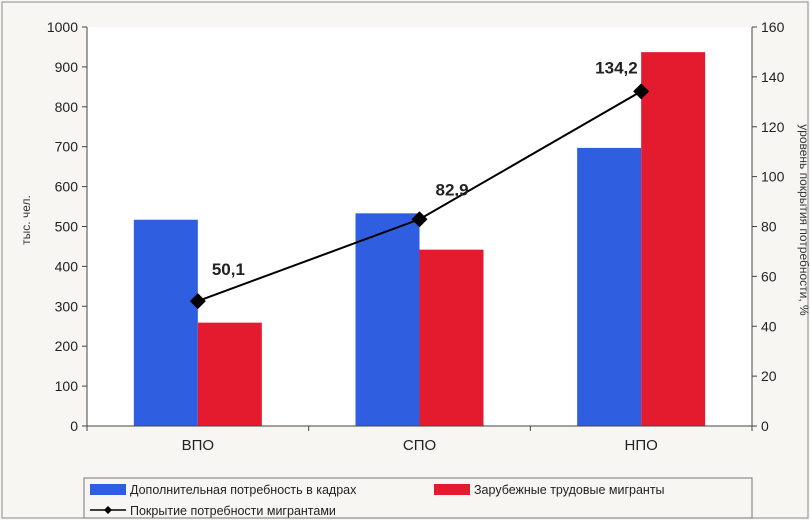  Describe the element at coordinates (243, 490) in the screenshot. I see `legend-label-demand: Дополнительная потребность в кадрах` at that location.